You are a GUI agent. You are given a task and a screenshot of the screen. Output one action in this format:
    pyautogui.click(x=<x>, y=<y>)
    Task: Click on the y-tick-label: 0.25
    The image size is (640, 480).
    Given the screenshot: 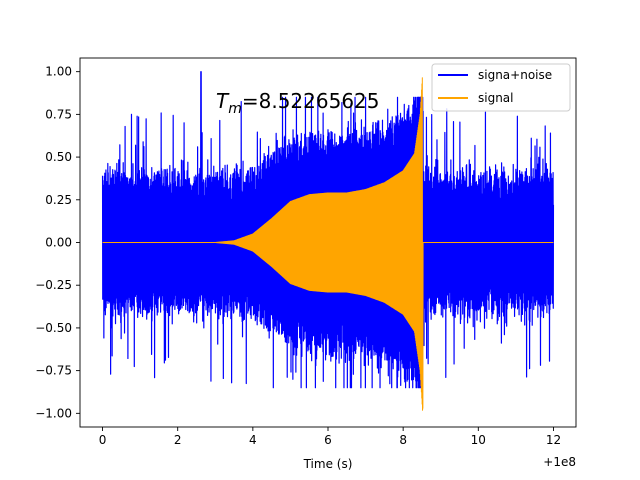 What is the action you would take?
    pyautogui.click(x=58, y=200)
    